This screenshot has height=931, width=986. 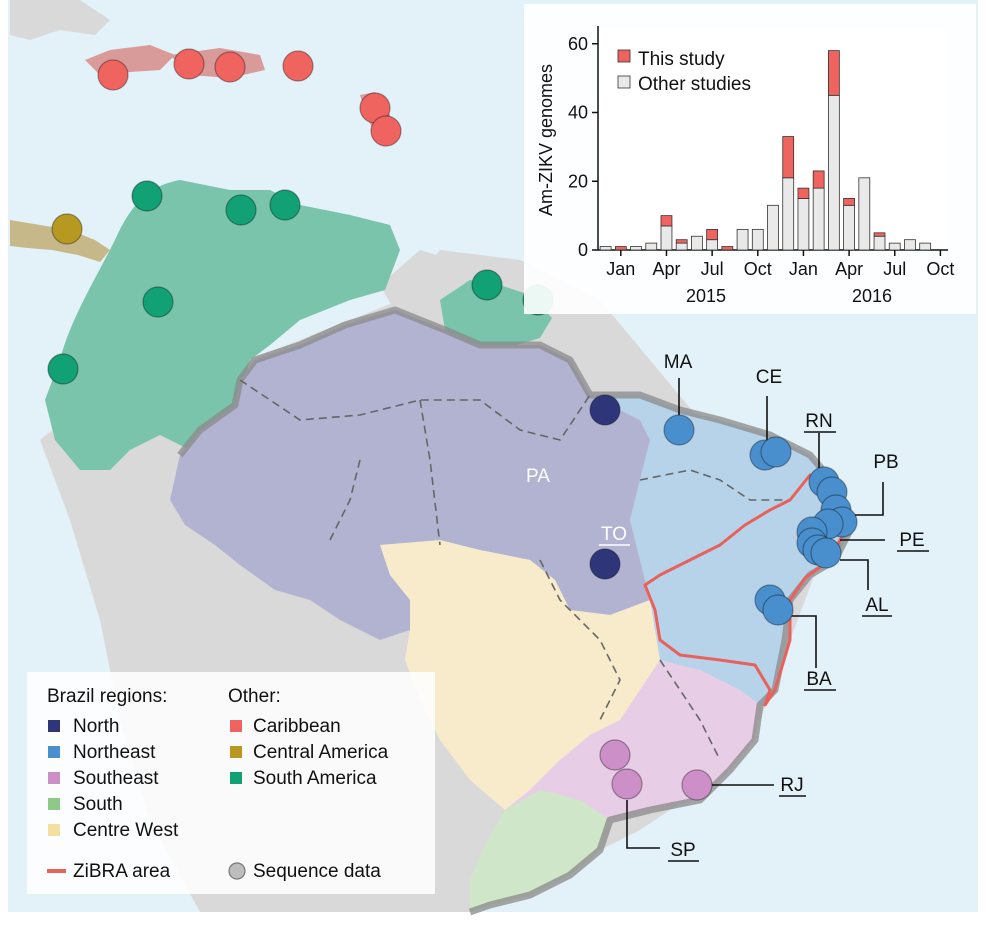 What do you see at coordinates (297, 726) in the screenshot?
I see `legend-caribbean: Caribbean` at bounding box center [297, 726].